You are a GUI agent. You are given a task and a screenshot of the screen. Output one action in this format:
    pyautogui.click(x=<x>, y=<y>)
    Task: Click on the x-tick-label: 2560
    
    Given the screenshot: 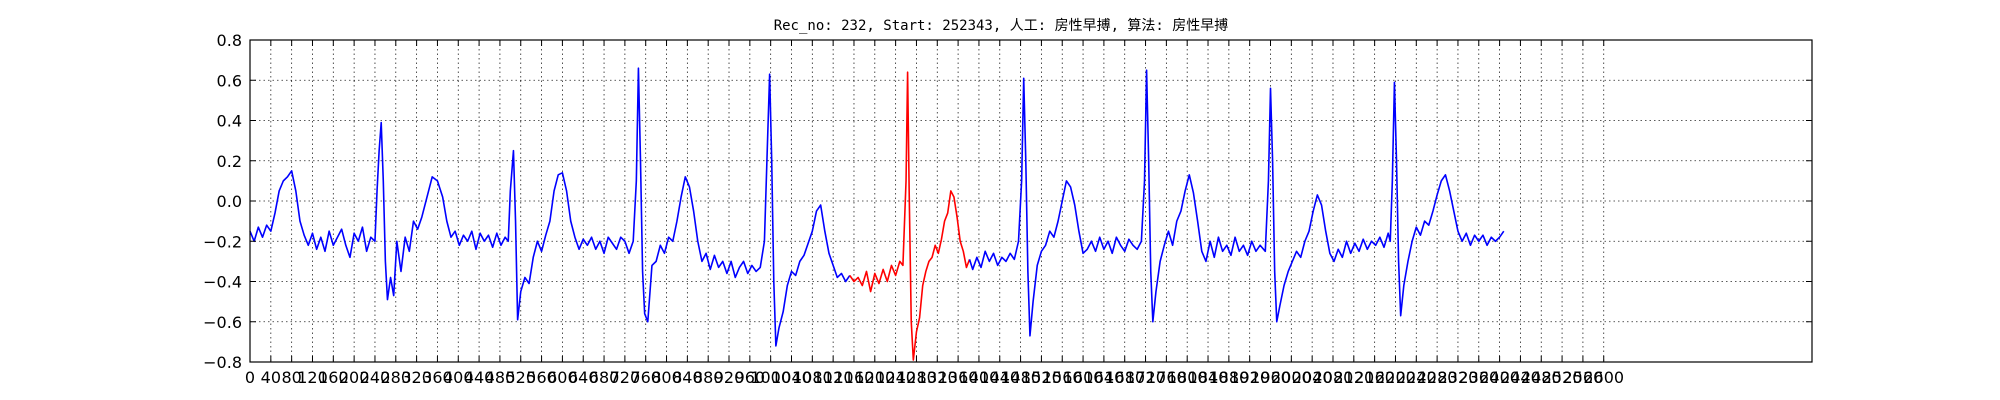 What is the action you would take?
    pyautogui.click(x=1583, y=377)
    